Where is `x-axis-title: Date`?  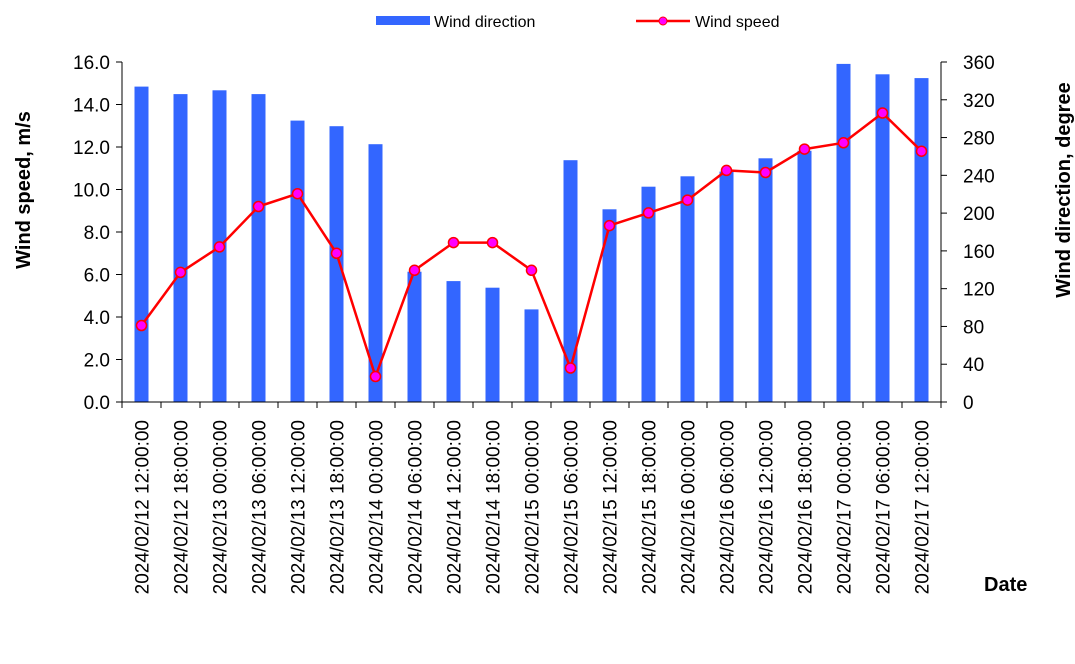 x-axis-title: Date is located at coordinates (1005, 585).